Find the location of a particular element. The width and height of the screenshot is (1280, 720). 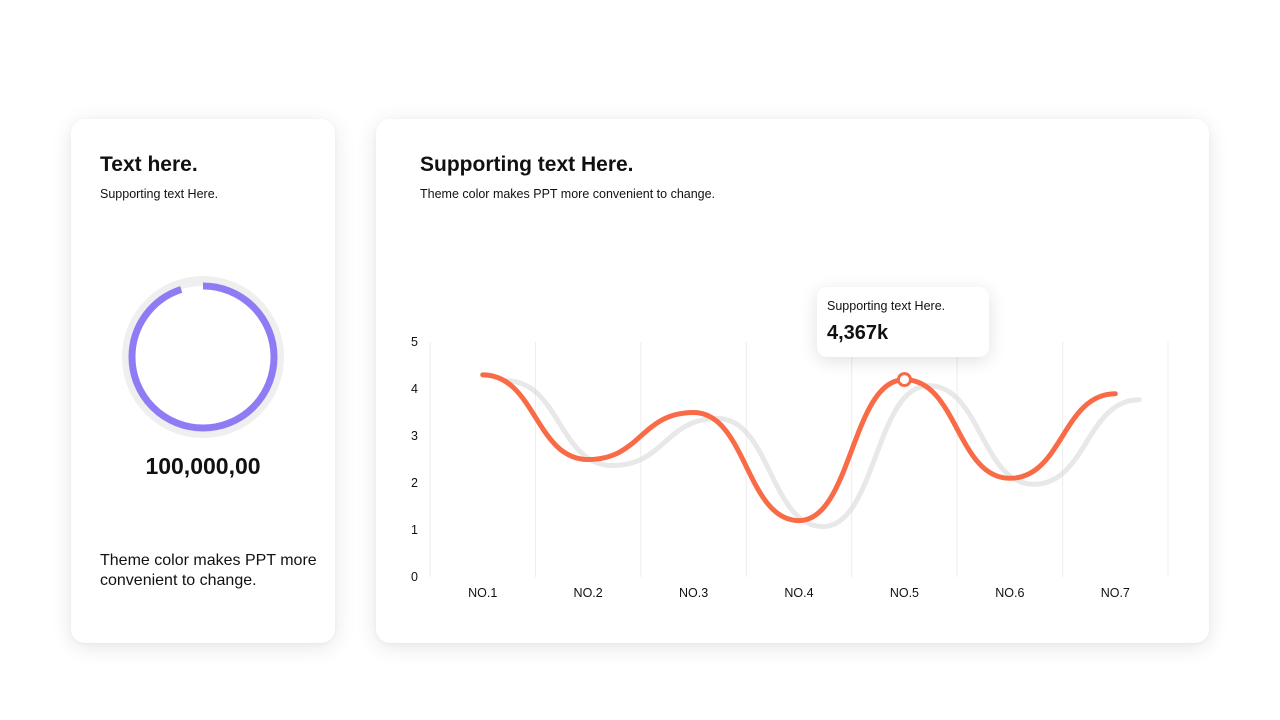

y-tick-label: 5 is located at coordinates (414, 342).